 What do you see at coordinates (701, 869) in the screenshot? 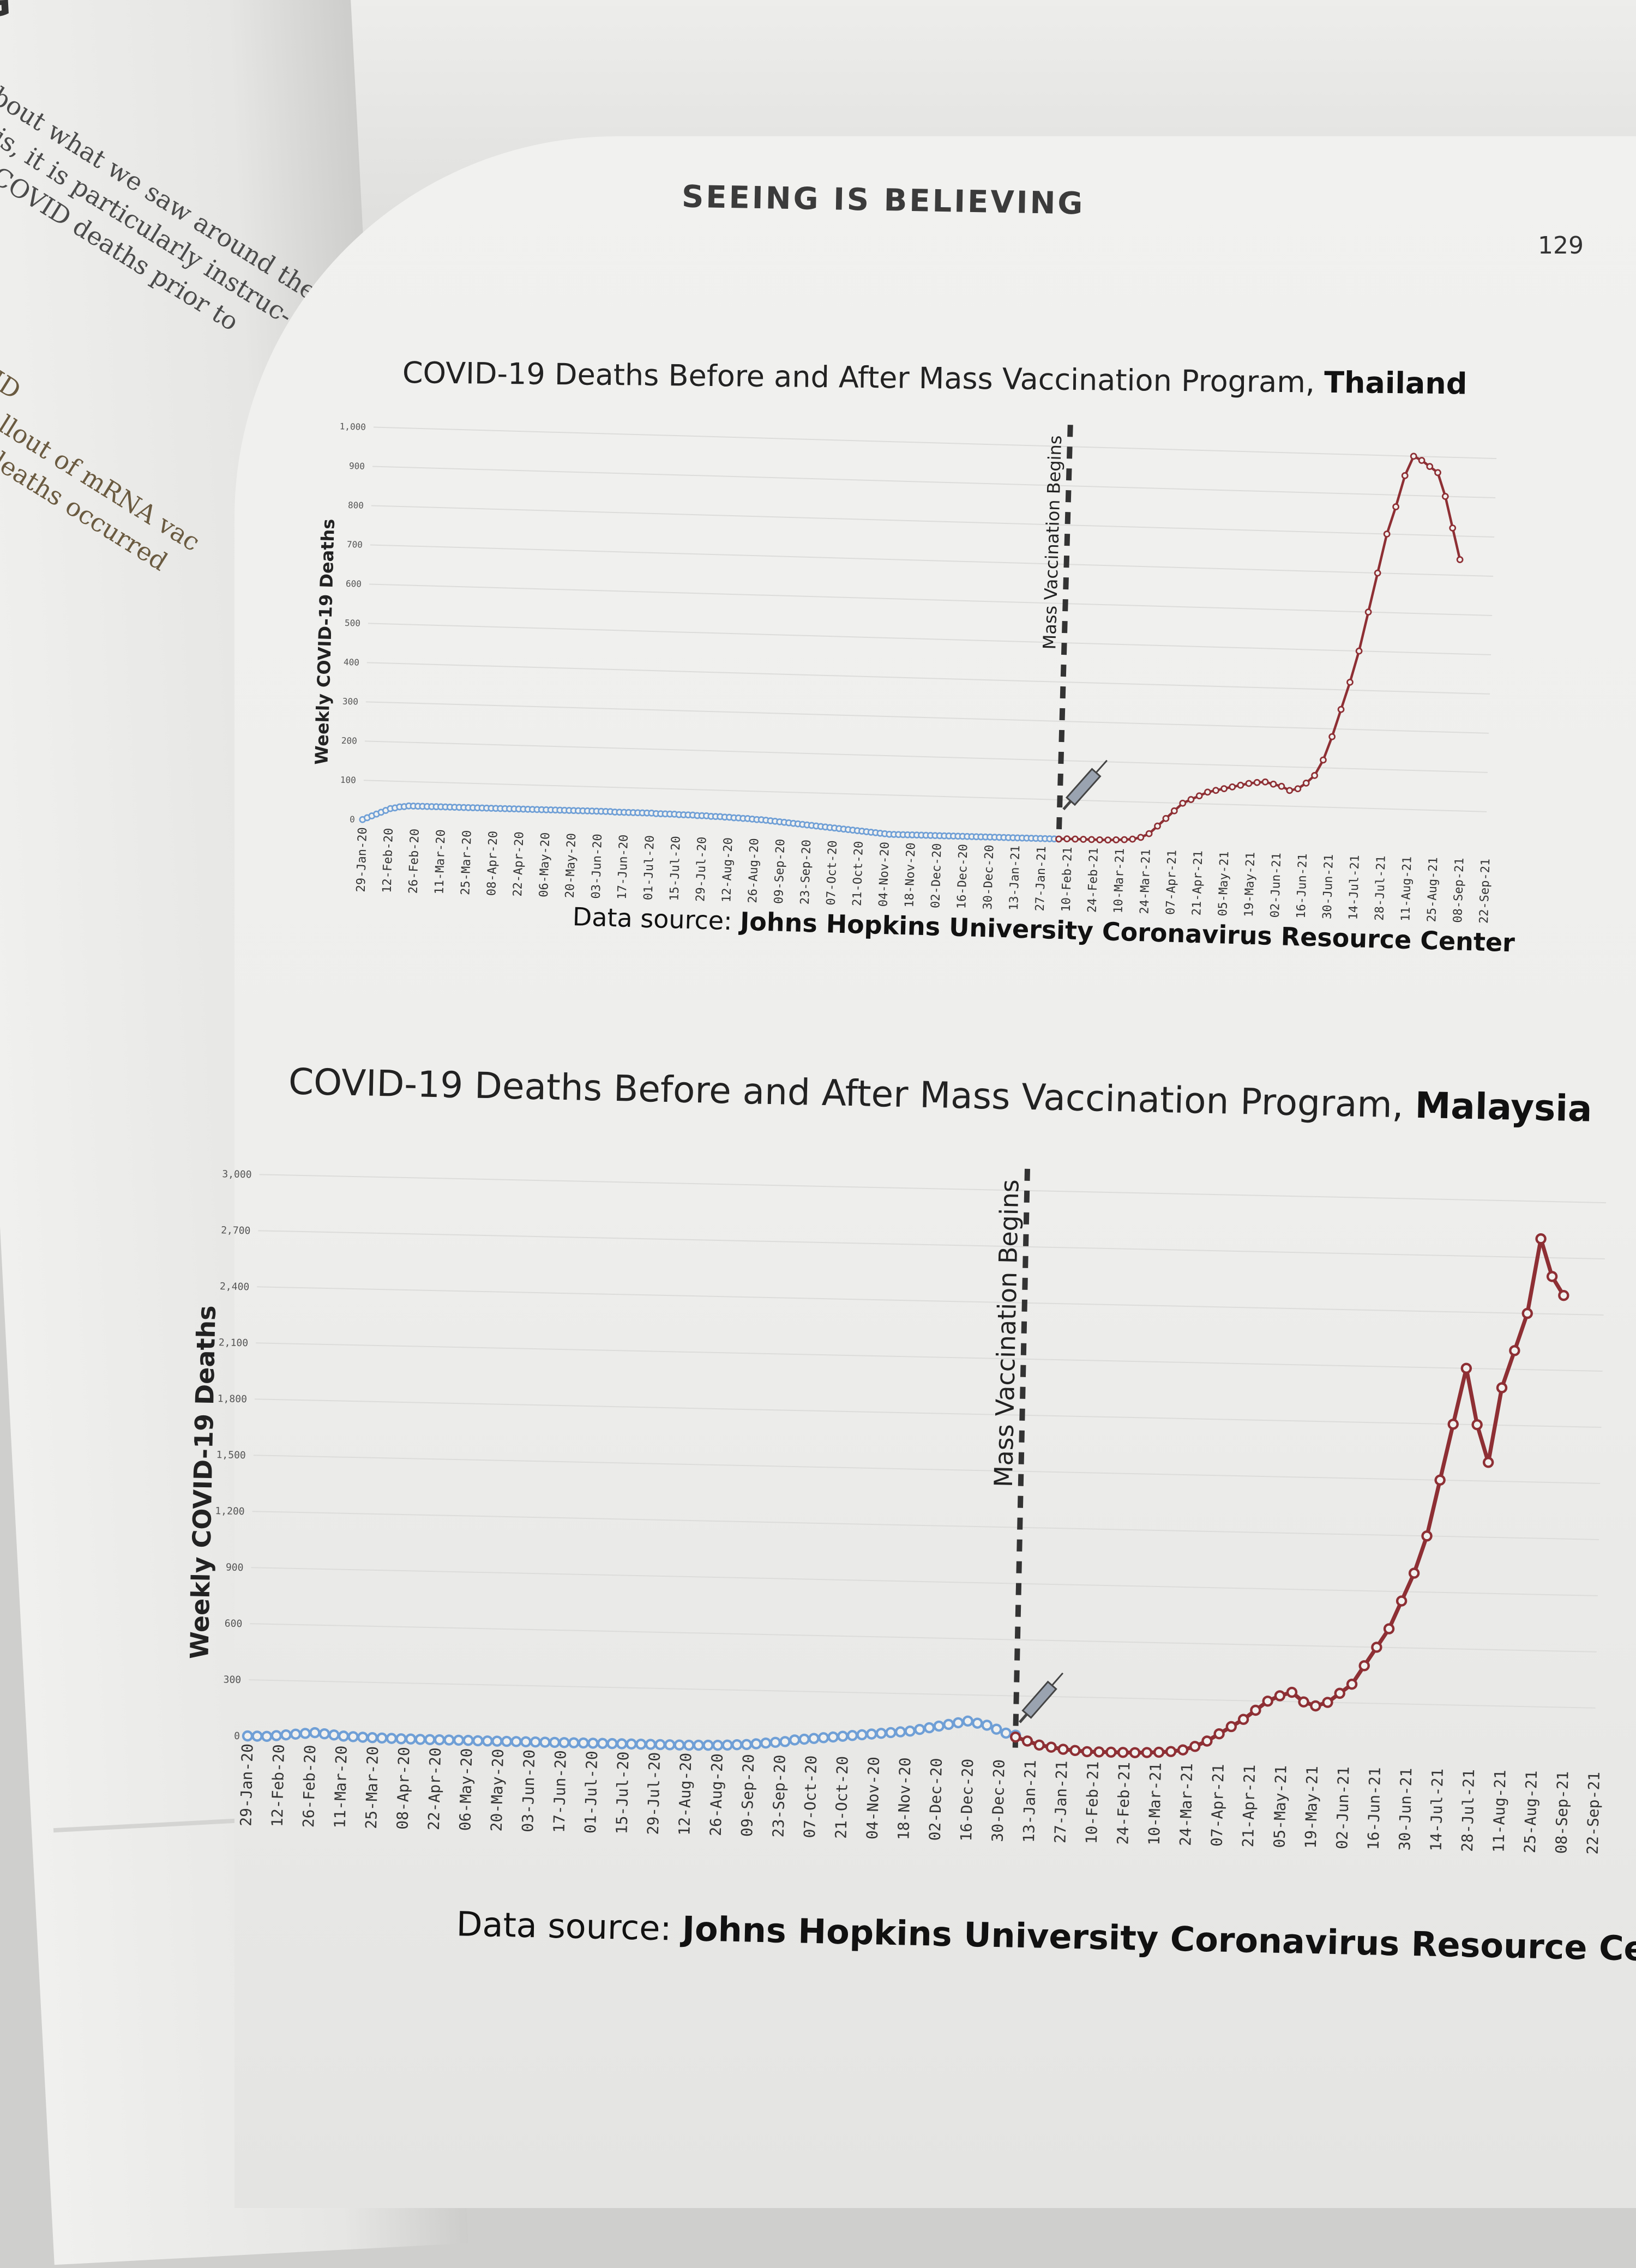
I see `x-tick-label: 29-Jul-20` at bounding box center [701, 869].